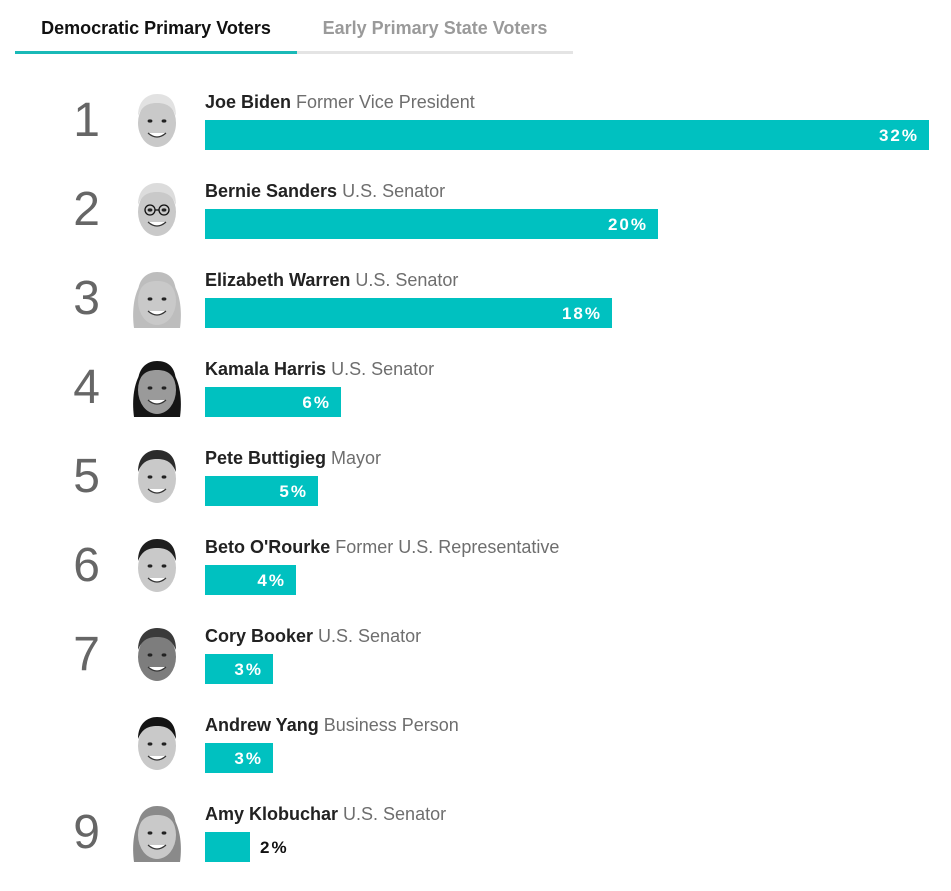 Image resolution: width=951 pixels, height=891 pixels. Describe the element at coordinates (408, 313) in the screenshot. I see `bar-elizabeth-warren` at that location.